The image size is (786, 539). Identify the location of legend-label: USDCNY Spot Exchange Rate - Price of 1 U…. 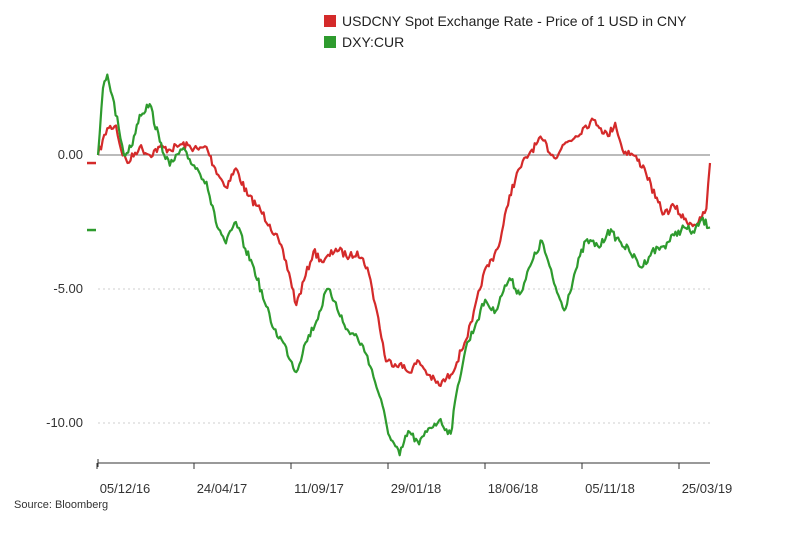
(514, 21).